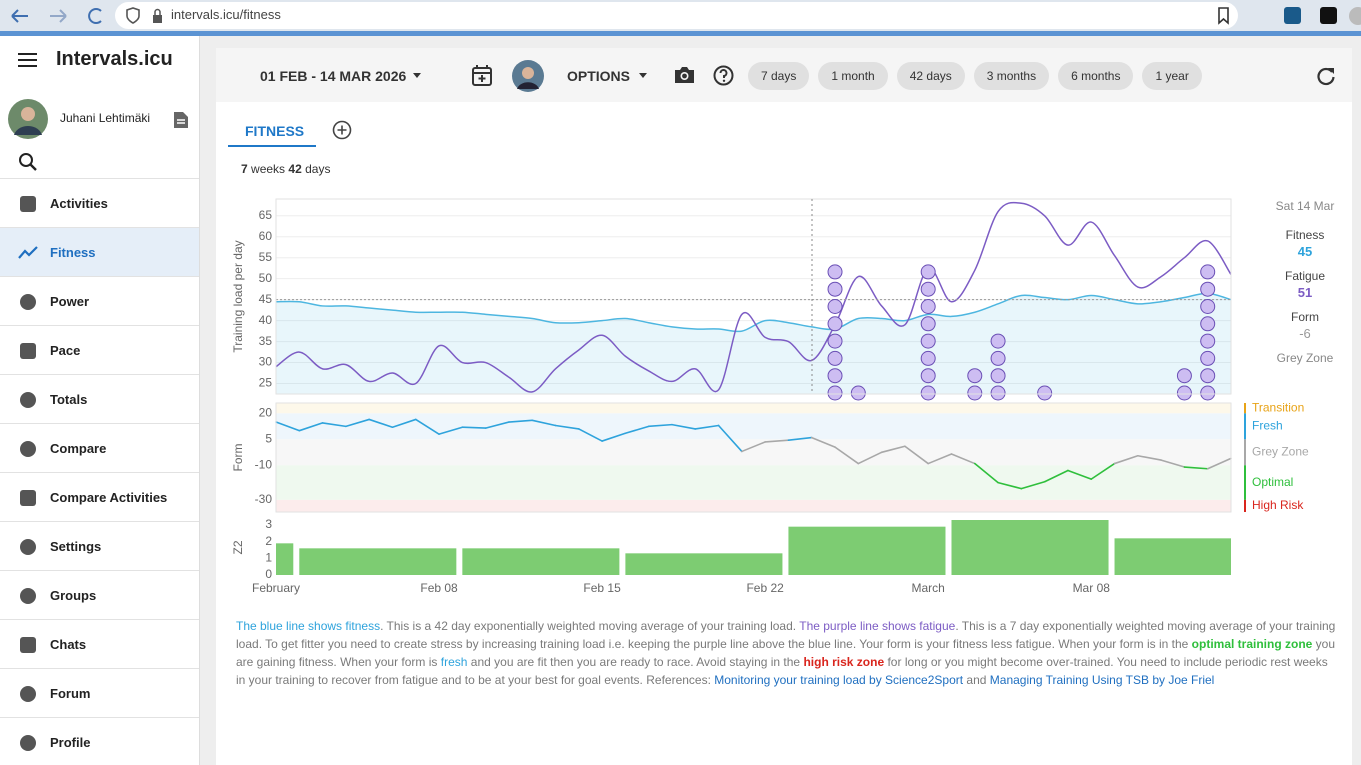  I want to click on nav-label: Chats, so click(68, 644).